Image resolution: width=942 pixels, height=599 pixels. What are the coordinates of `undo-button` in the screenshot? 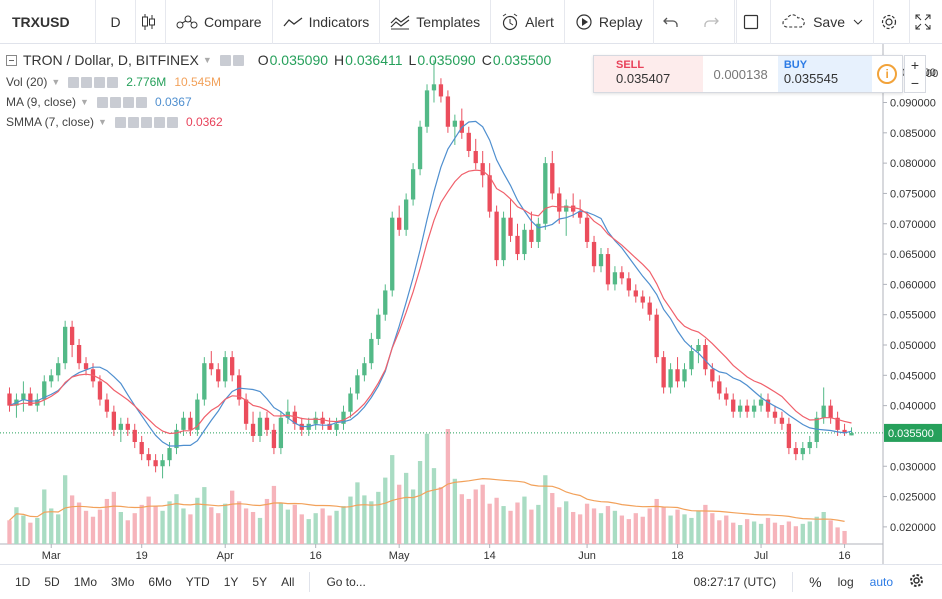 It's located at (674, 22).